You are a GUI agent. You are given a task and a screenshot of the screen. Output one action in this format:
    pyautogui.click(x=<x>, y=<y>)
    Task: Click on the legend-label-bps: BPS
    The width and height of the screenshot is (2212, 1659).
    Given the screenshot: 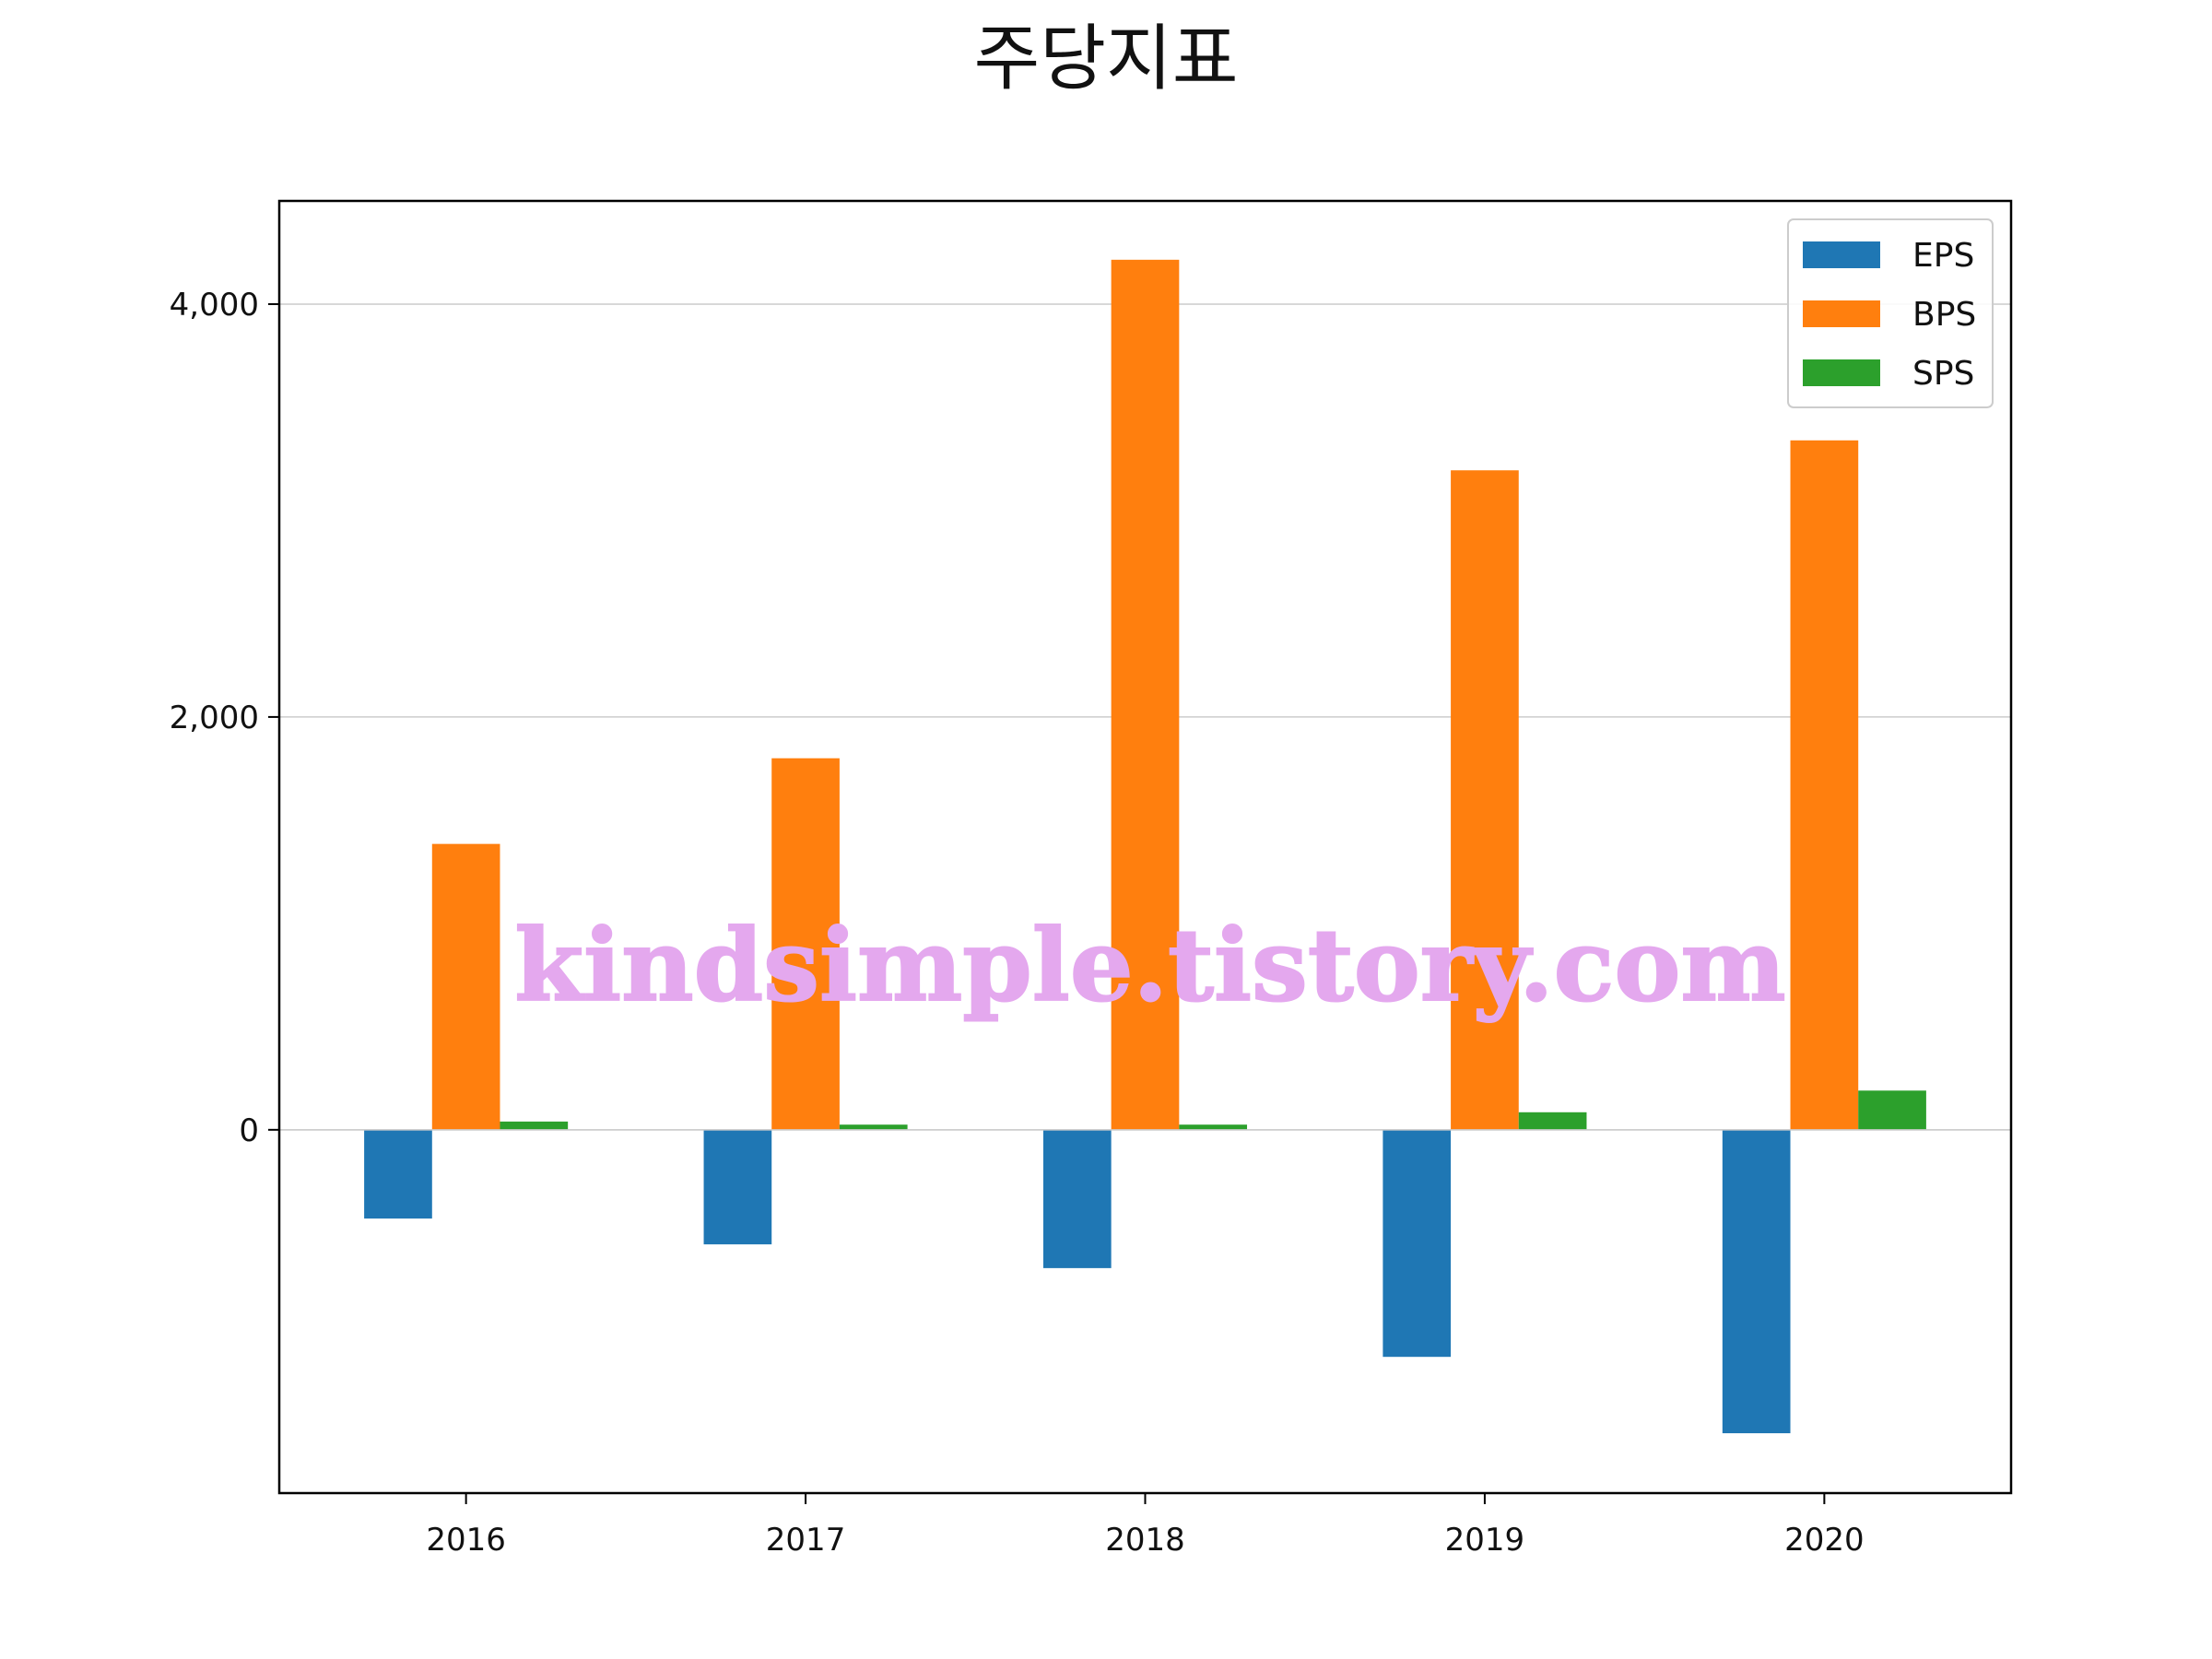 What is the action you would take?
    pyautogui.click(x=1944, y=315)
    